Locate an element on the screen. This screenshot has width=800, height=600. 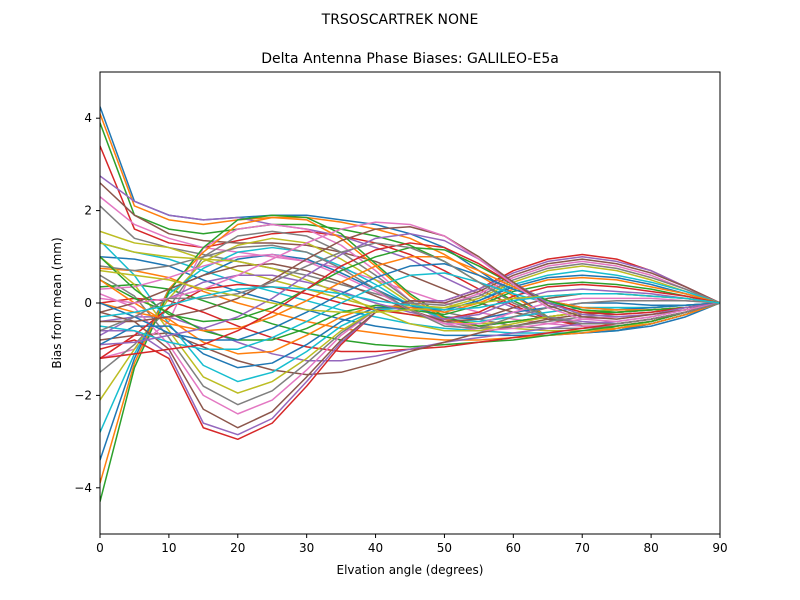
y-axis-label: Bias from mean (mm) is located at coordinates (57, 302).